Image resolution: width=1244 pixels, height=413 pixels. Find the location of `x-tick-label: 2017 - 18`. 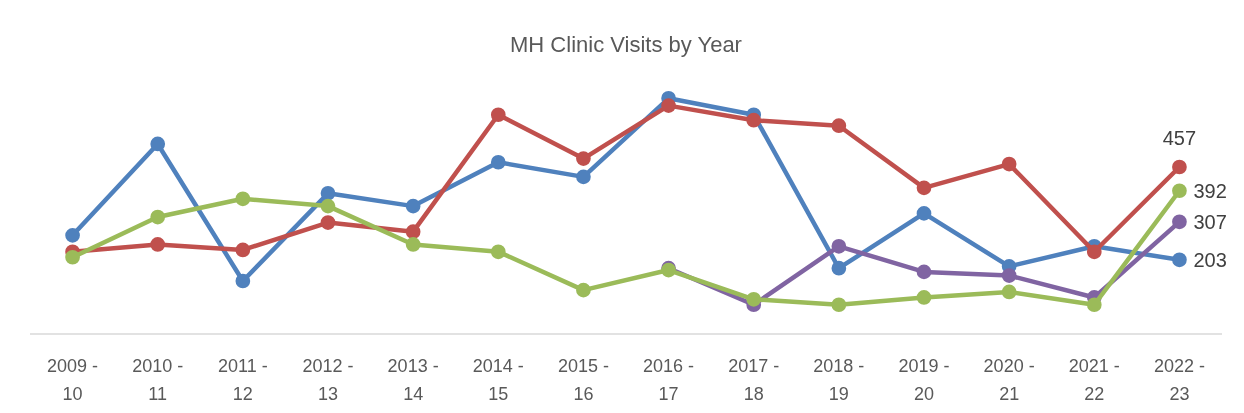

x-tick-label: 2017 - 18 is located at coordinates (754, 380).